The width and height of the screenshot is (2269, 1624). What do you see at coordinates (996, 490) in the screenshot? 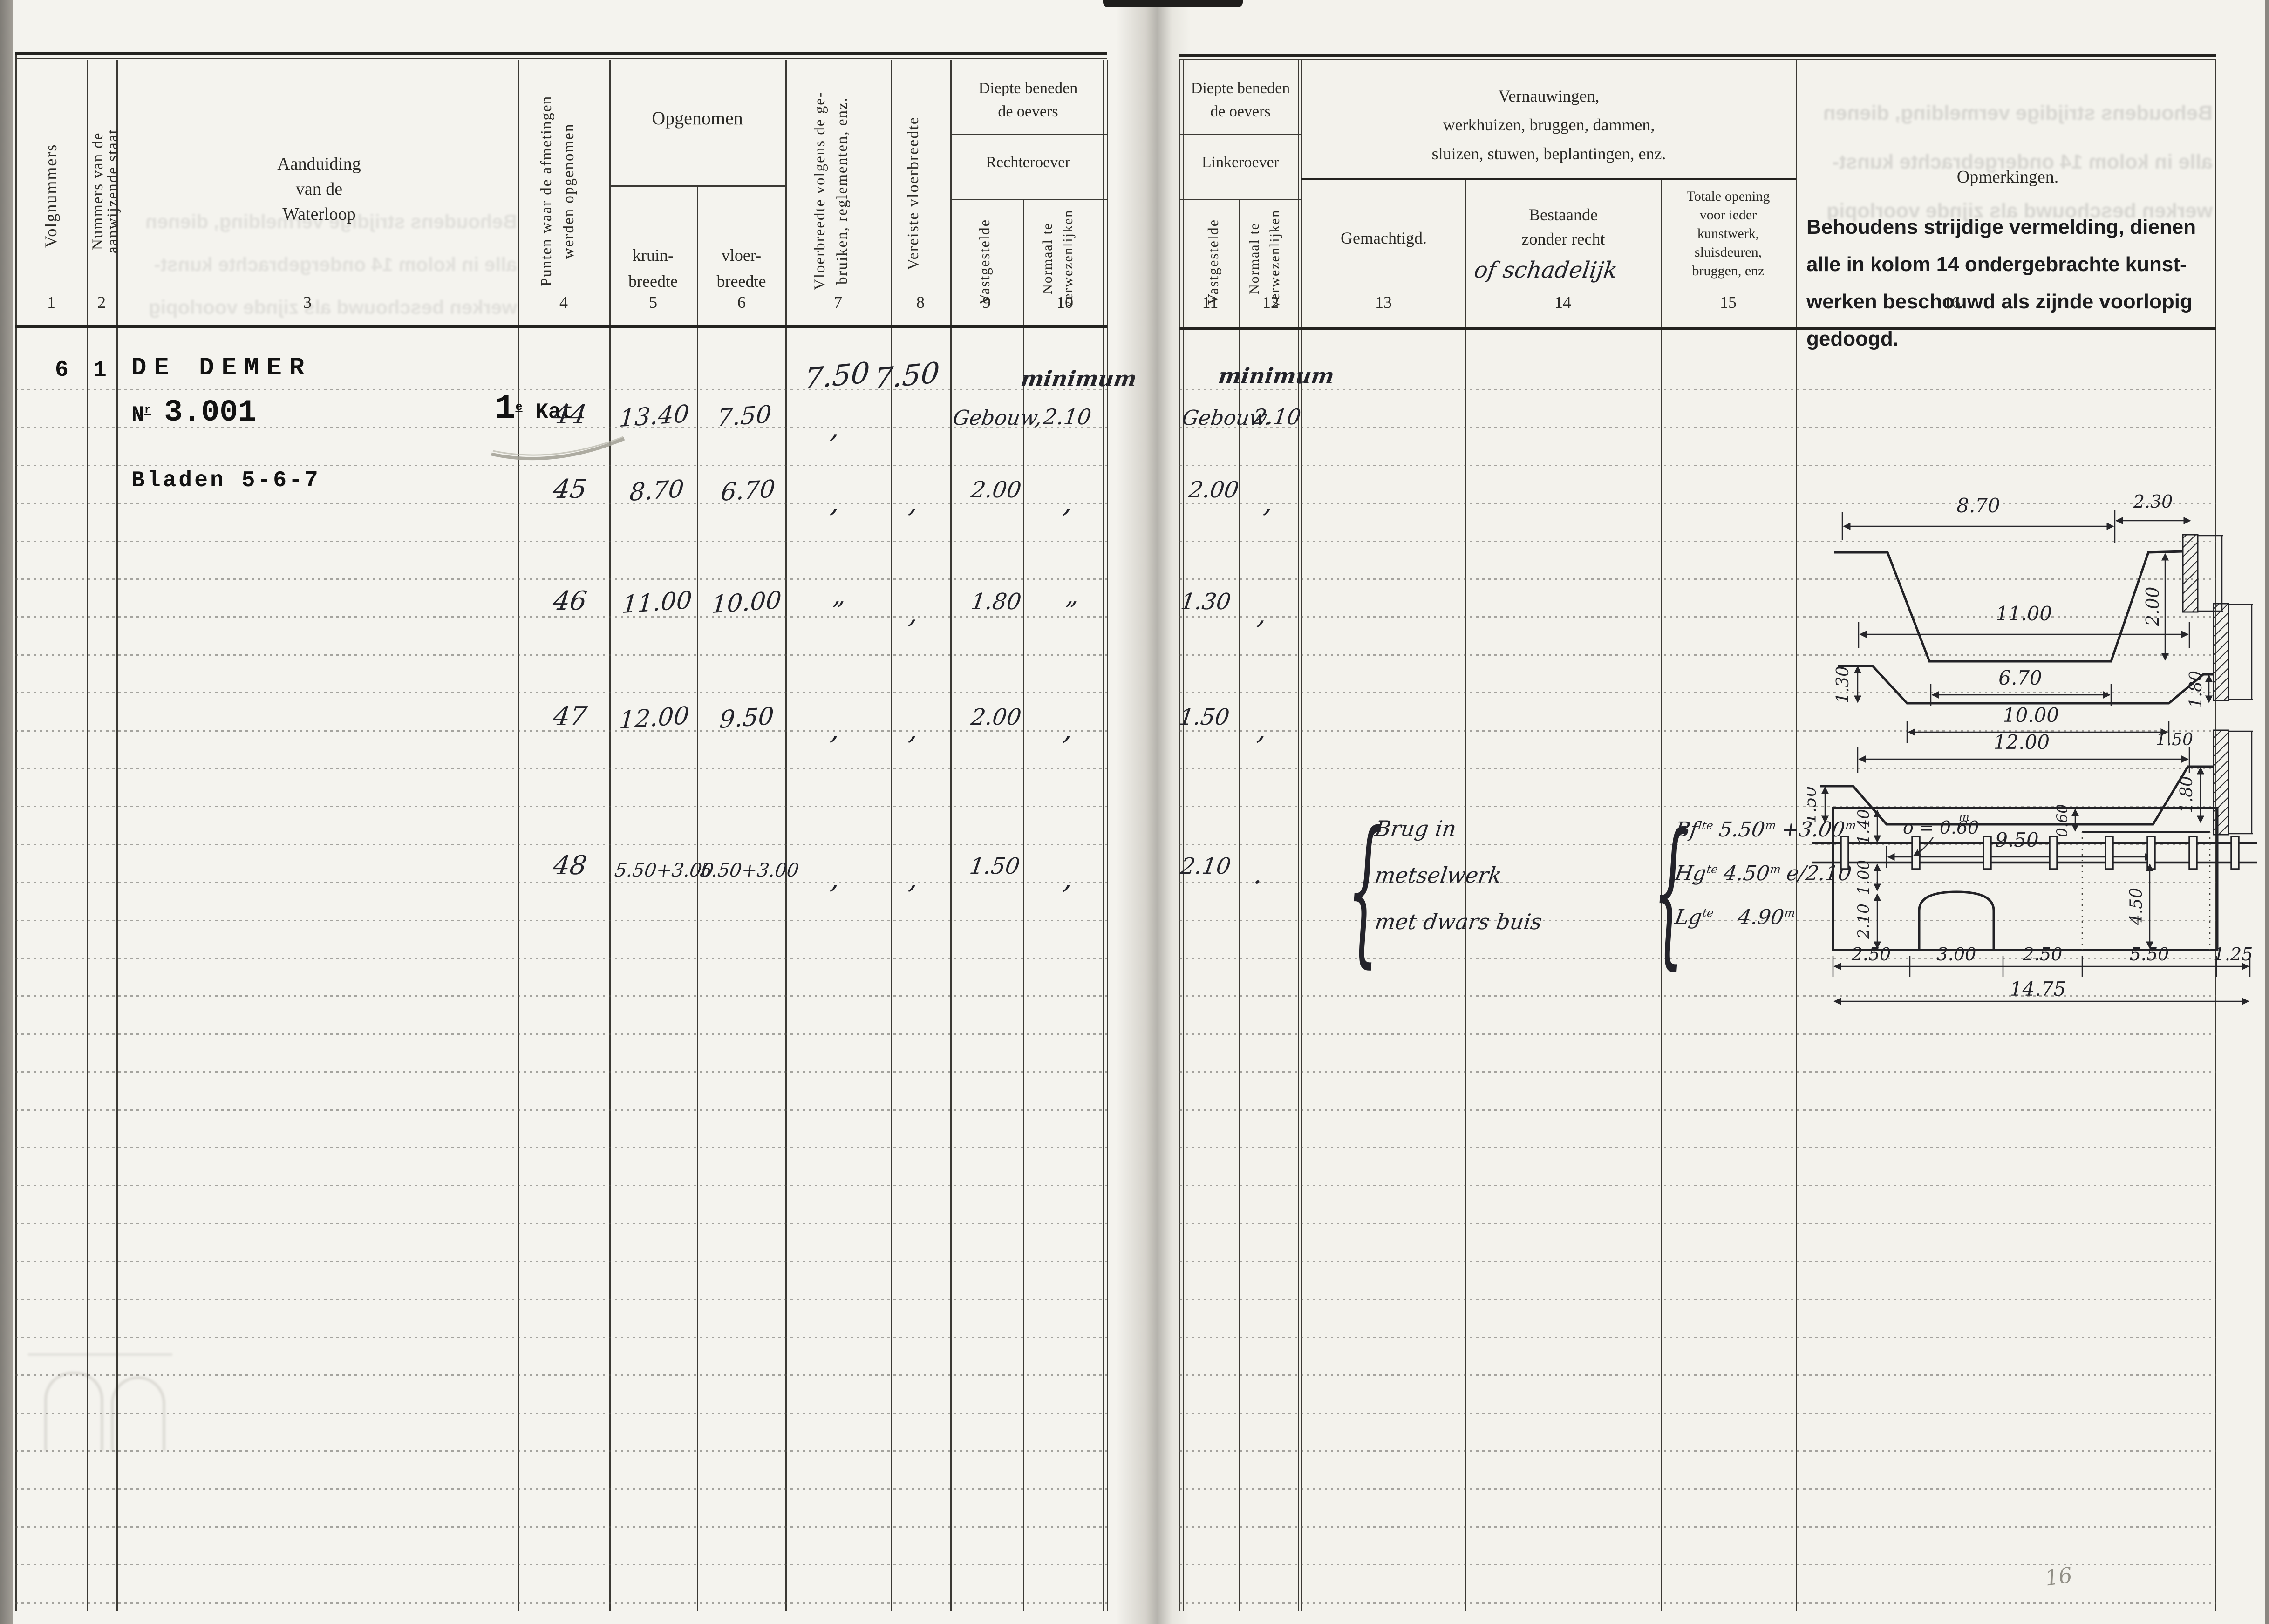
I see `cell-45-c9: 2.00` at bounding box center [996, 490].